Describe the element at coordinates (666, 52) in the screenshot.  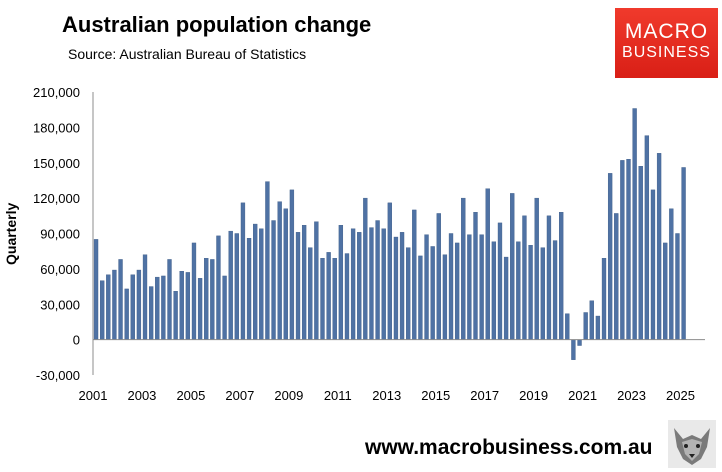
I see `logo-line2: BUSINESS` at that location.